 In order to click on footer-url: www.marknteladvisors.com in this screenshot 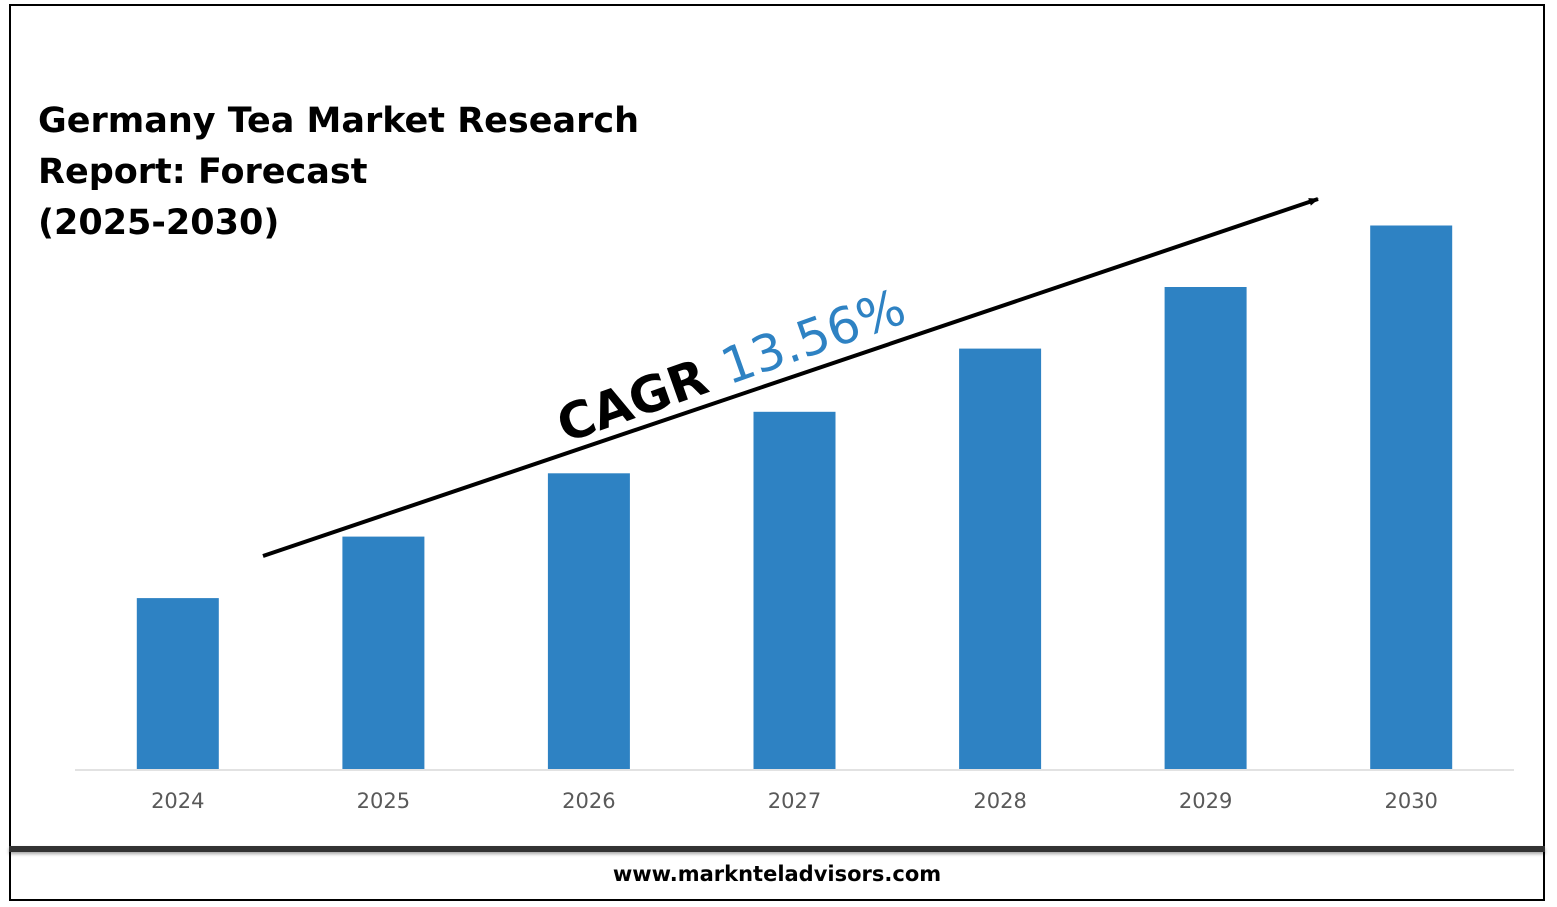, I will do `click(777, 874)`.